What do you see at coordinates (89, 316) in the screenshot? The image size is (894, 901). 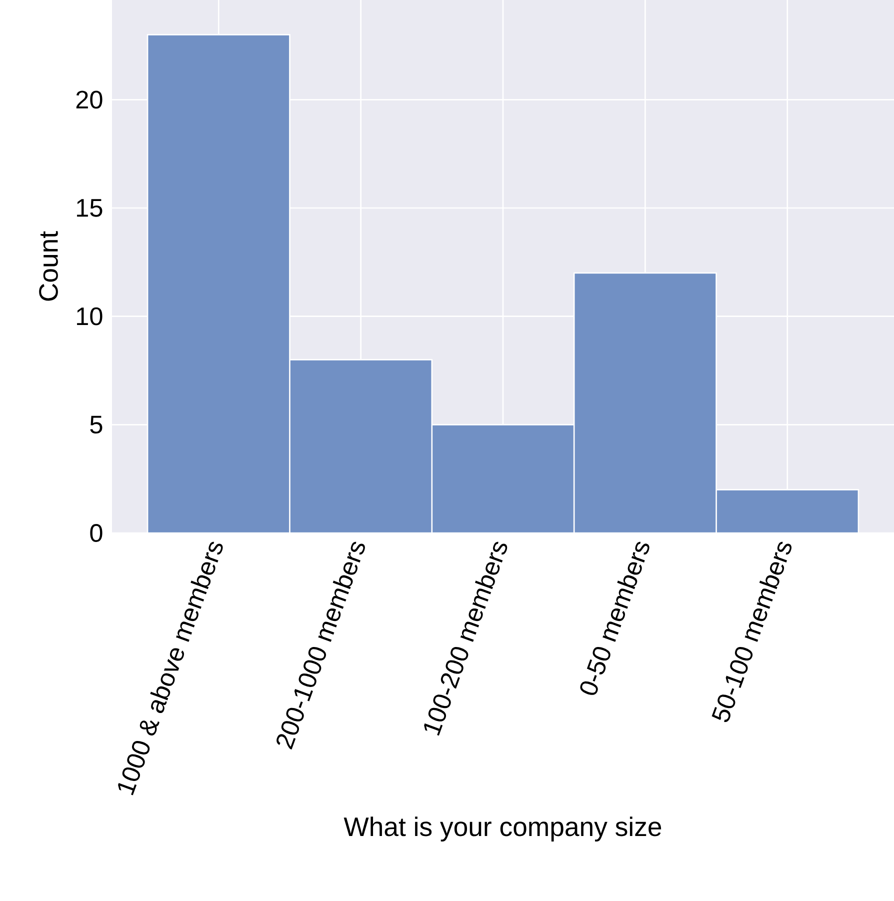 I see `y-tick-label: 10` at bounding box center [89, 316].